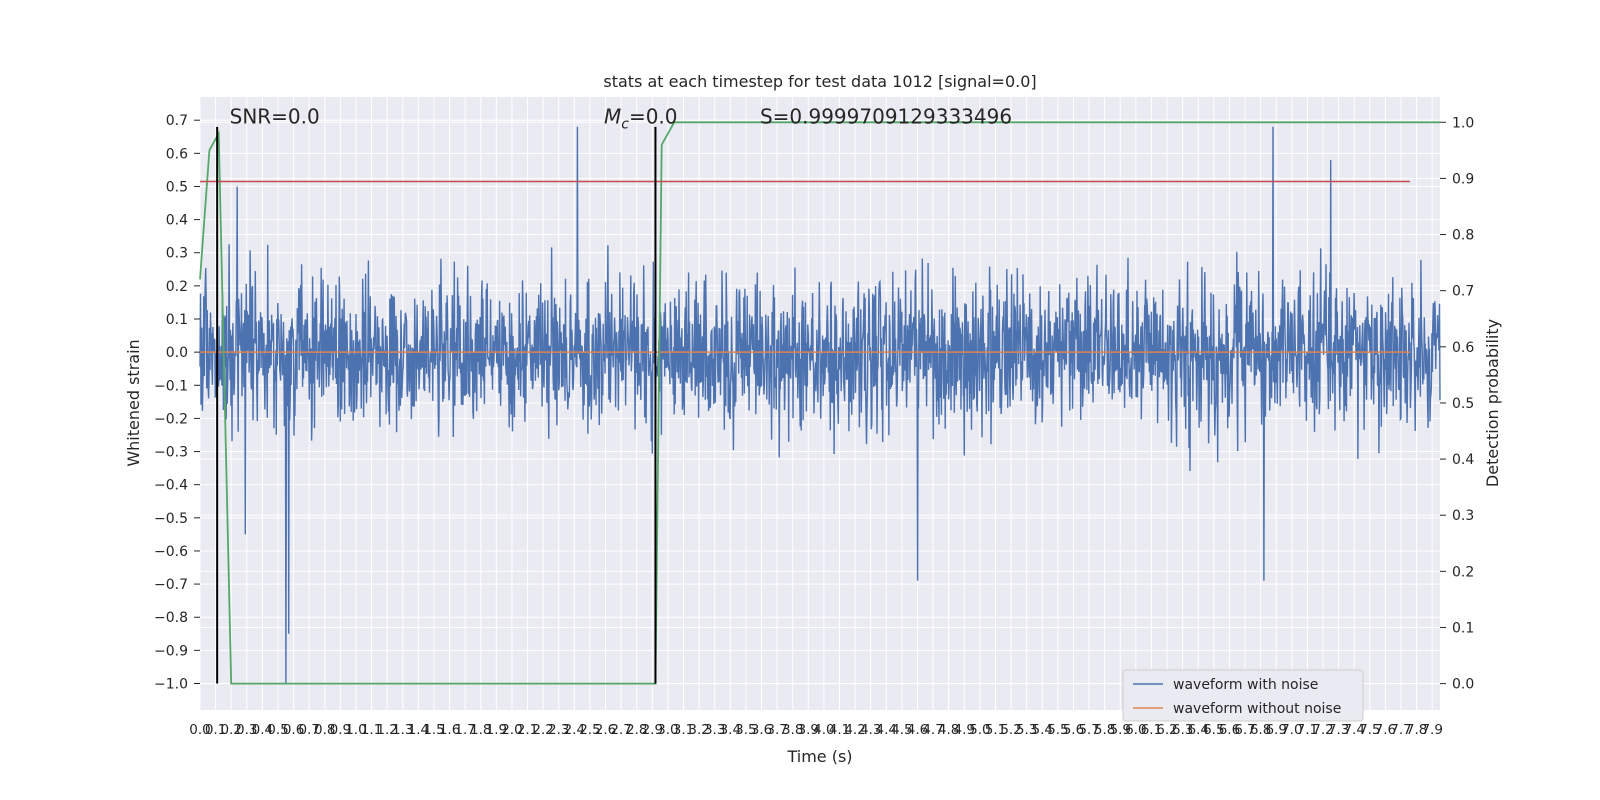  I want to click on x-tick-label: 2.6, so click(605, 730).